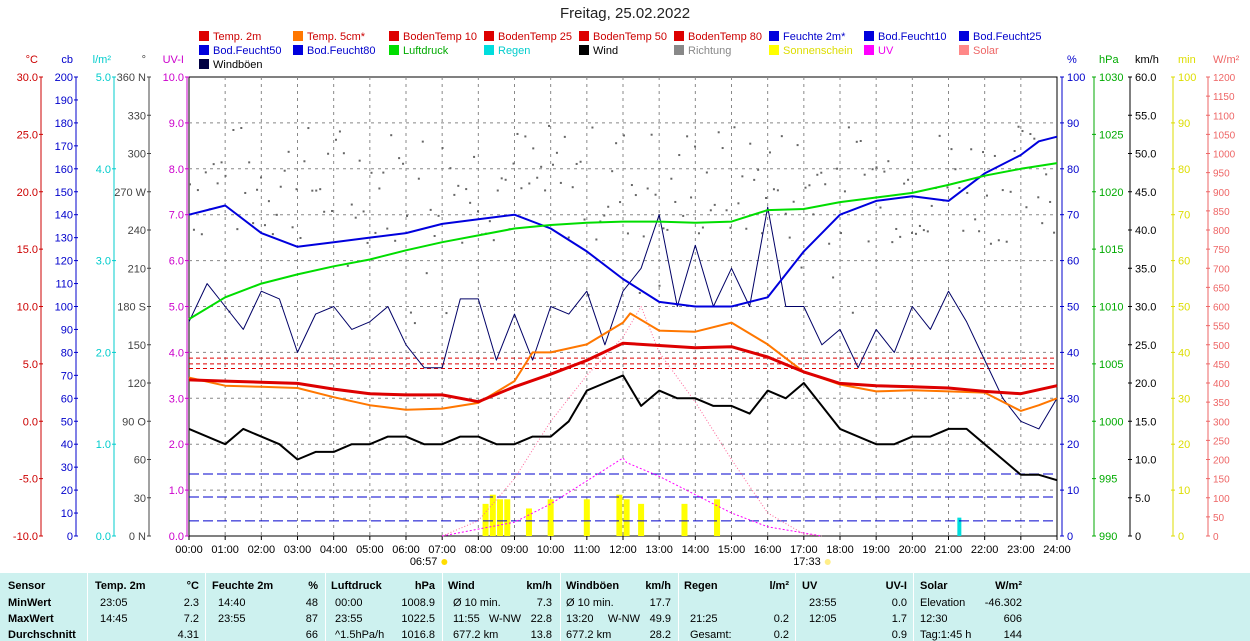 This screenshot has height=641, width=1250. Describe the element at coordinates (1145, 78) in the screenshot. I see `axis-tick-label: 60.0` at that location.